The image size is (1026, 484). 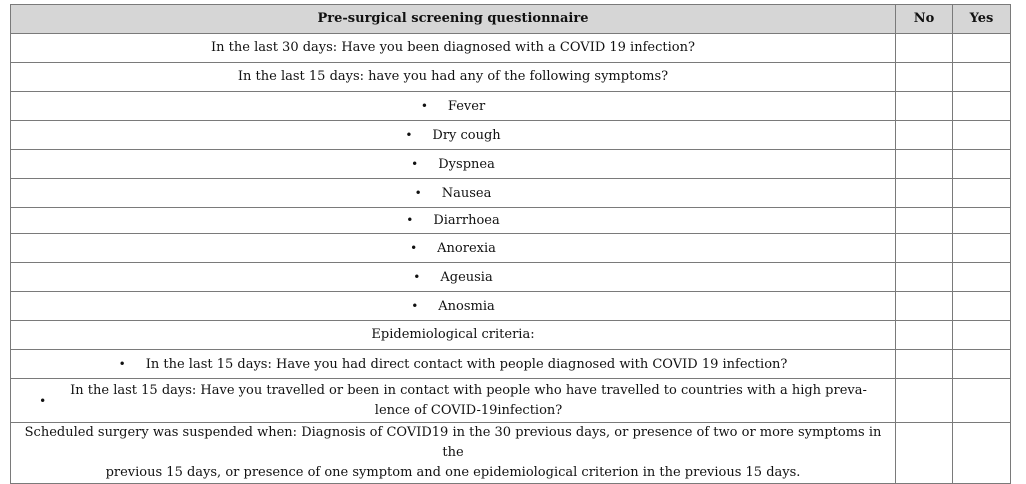 I want to click on table-title: Pre-surgical screening questionnaire, so click(x=453, y=19).